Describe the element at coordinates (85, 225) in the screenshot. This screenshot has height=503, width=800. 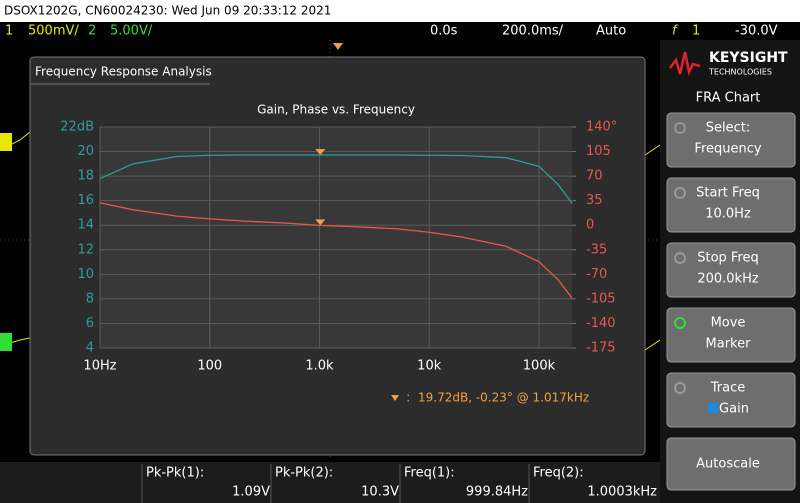
I see `y-tick-label: 14` at that location.